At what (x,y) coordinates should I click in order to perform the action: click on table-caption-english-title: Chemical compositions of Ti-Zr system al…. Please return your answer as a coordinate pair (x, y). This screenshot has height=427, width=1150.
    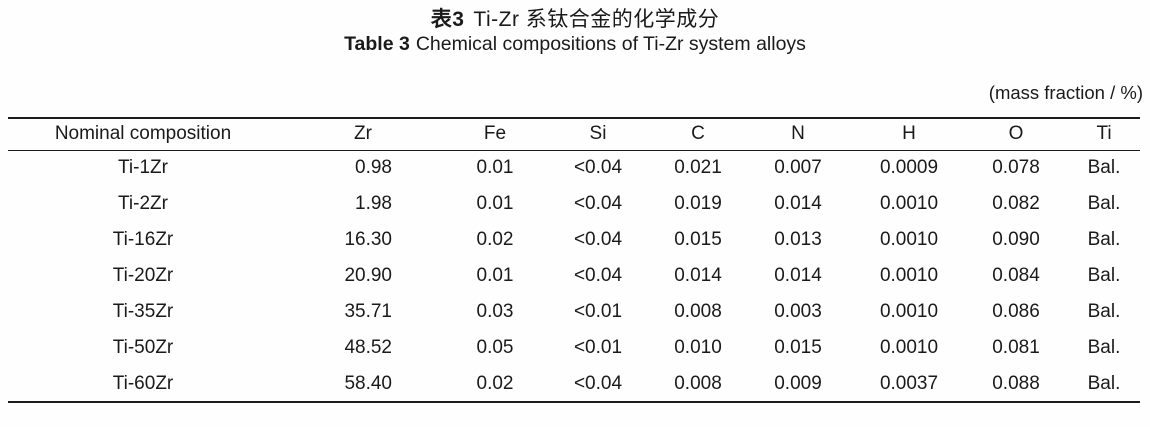
    Looking at the image, I should click on (610, 44).